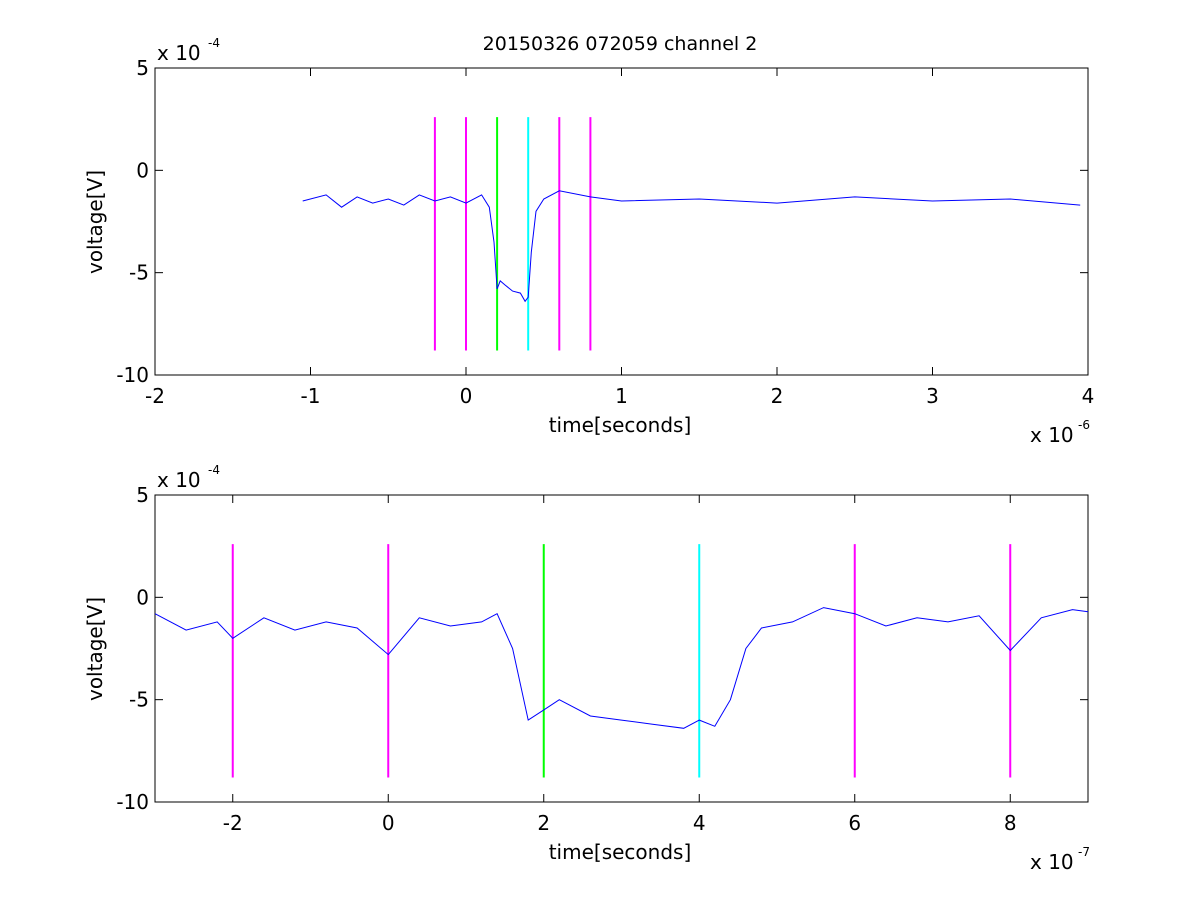 The width and height of the screenshot is (1200, 900). What do you see at coordinates (932, 396) in the screenshot?
I see `top-plot-xtick-label: 3` at bounding box center [932, 396].